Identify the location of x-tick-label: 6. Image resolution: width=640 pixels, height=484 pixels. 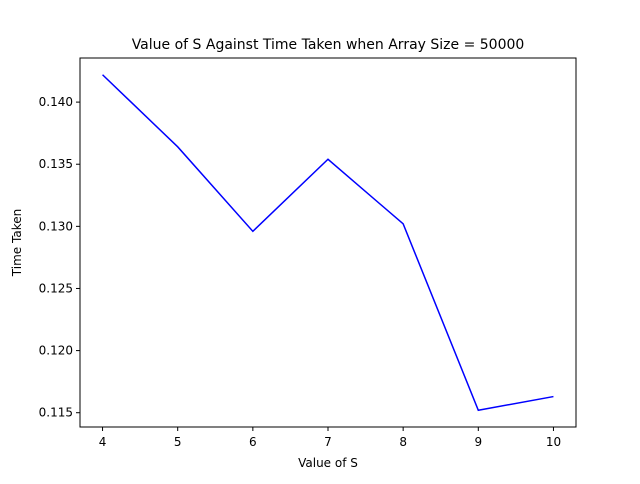
(253, 442).